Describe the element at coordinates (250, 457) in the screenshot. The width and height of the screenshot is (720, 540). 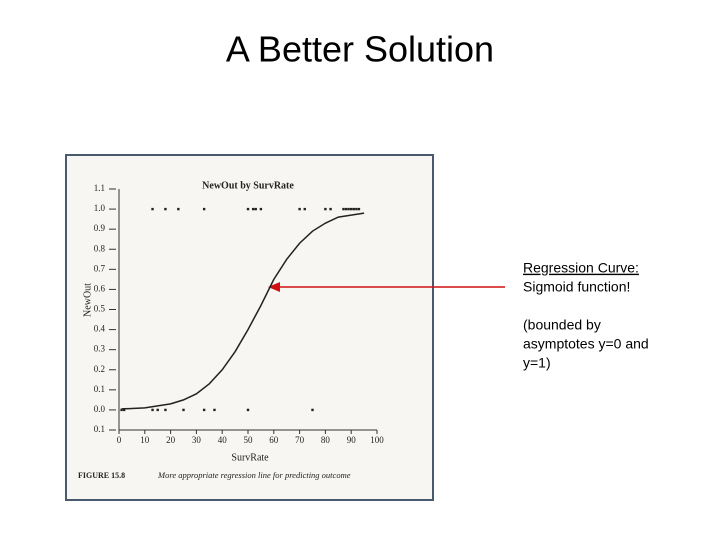
I see `x-axis-label: SurvRate` at that location.